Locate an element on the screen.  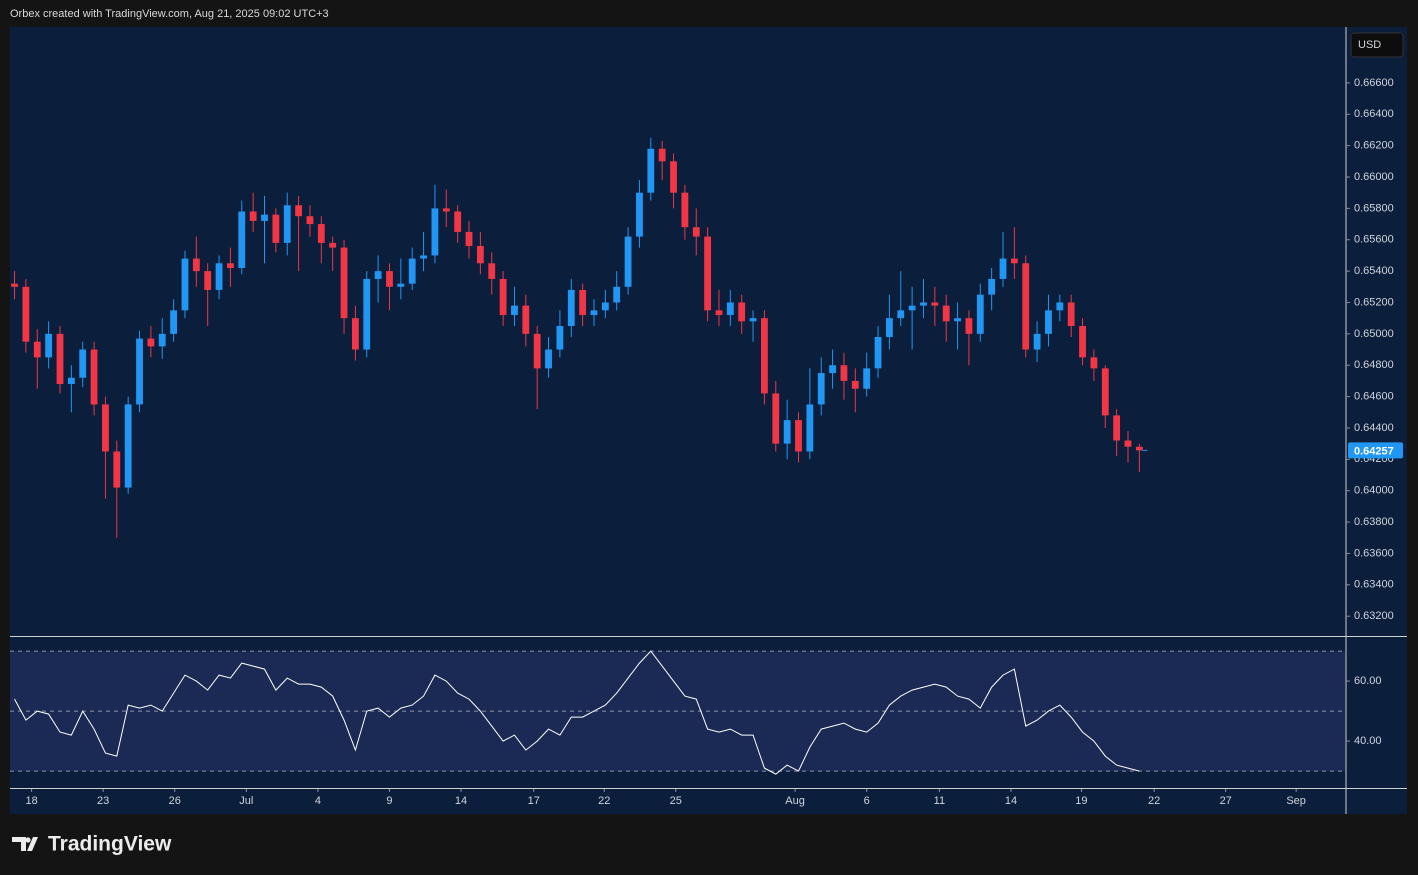
x-tick-label: 18 is located at coordinates (31, 801).